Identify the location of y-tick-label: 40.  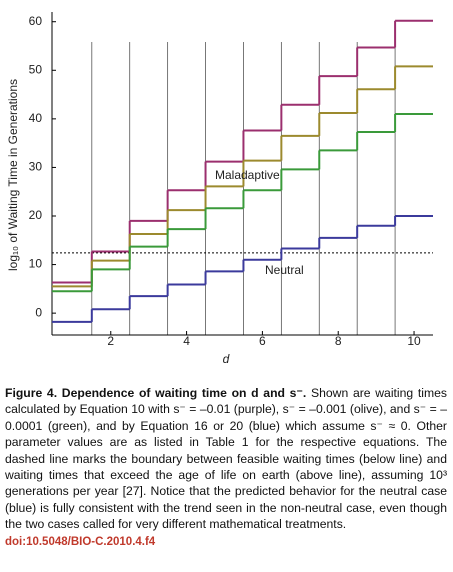
(36, 118).